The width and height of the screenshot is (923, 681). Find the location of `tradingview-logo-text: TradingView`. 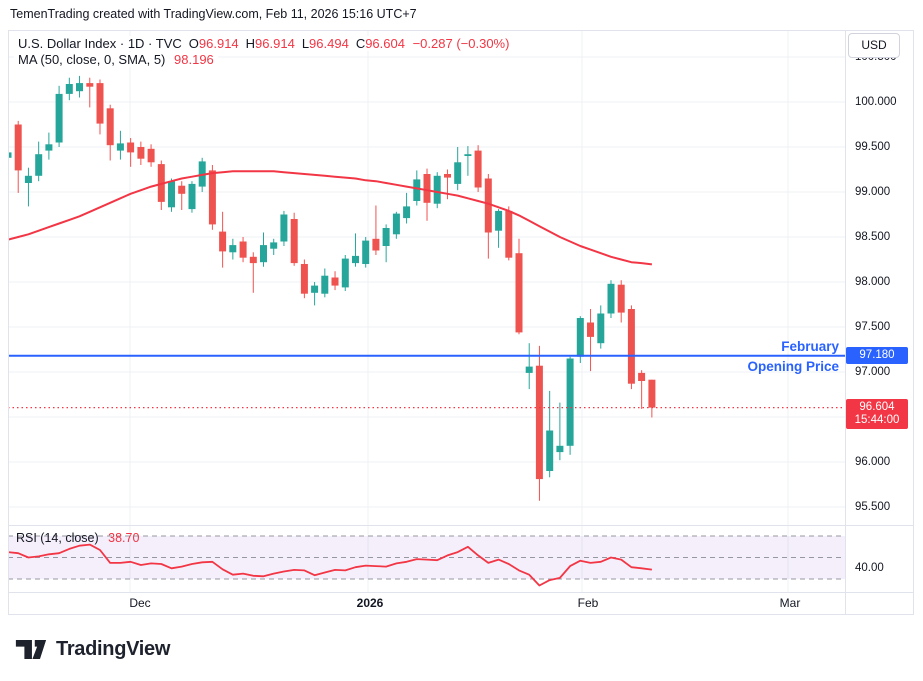

tradingview-logo-text: TradingView is located at coordinates (113, 649).